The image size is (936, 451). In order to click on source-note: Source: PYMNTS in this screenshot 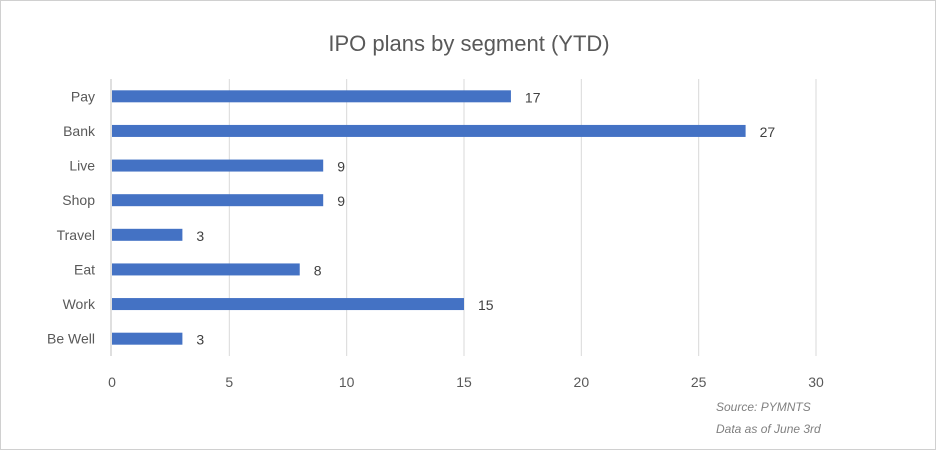, I will do `click(763, 407)`.